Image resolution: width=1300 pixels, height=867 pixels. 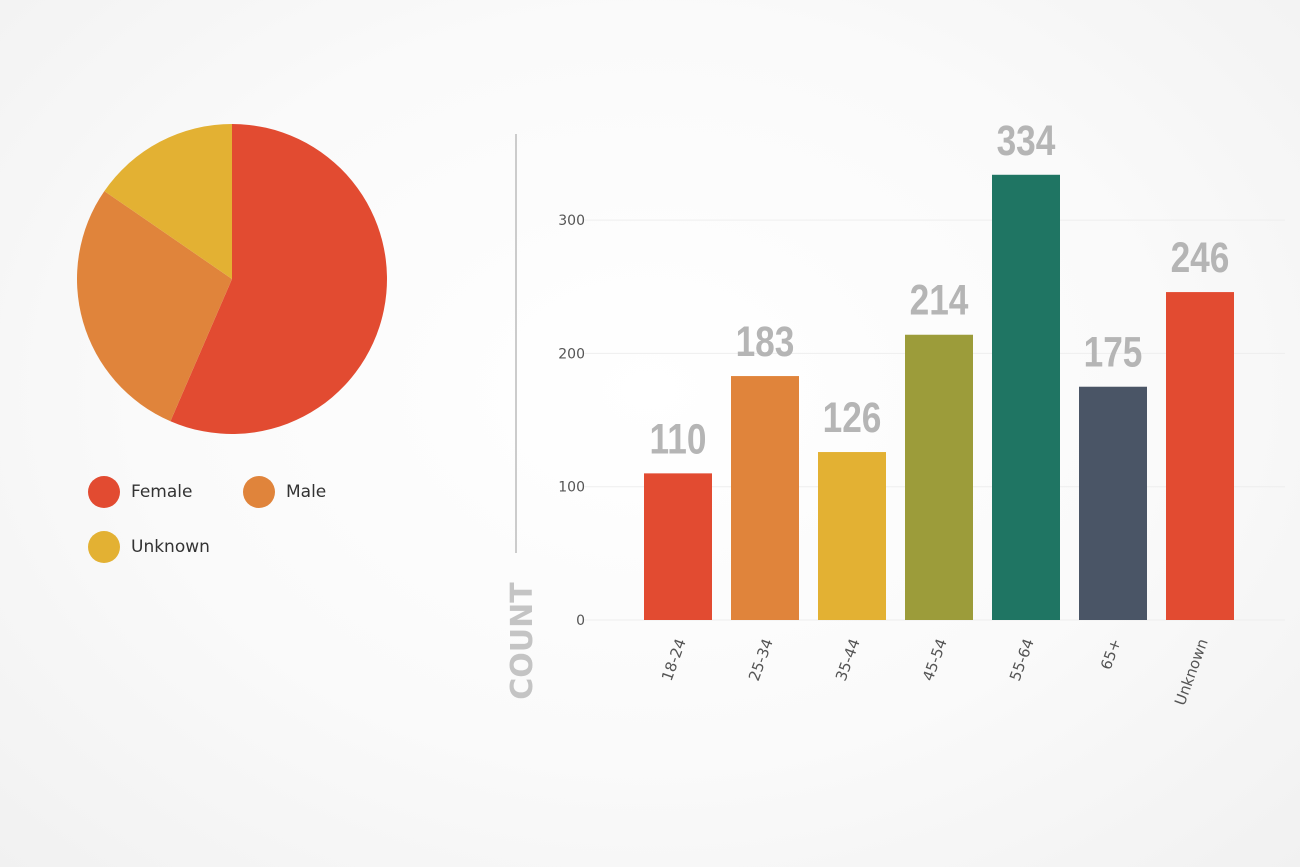 I want to click on x-tick-label-55-64: 55-64, so click(x=1022, y=659).